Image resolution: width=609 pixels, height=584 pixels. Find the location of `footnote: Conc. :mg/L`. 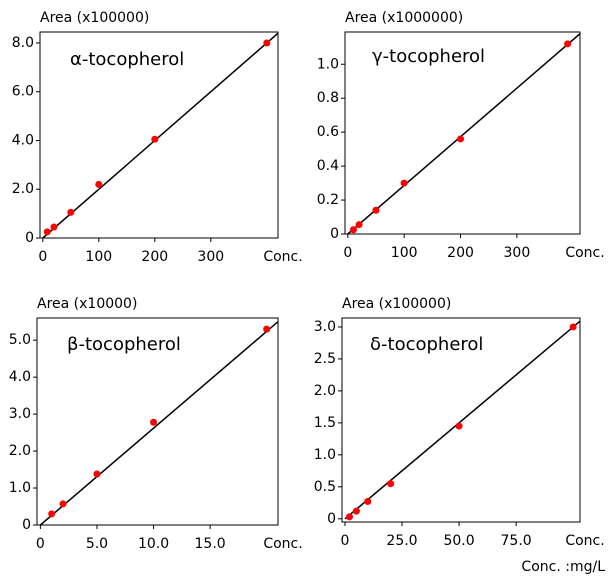

footnote: Conc. :mg/L is located at coordinates (563, 567).